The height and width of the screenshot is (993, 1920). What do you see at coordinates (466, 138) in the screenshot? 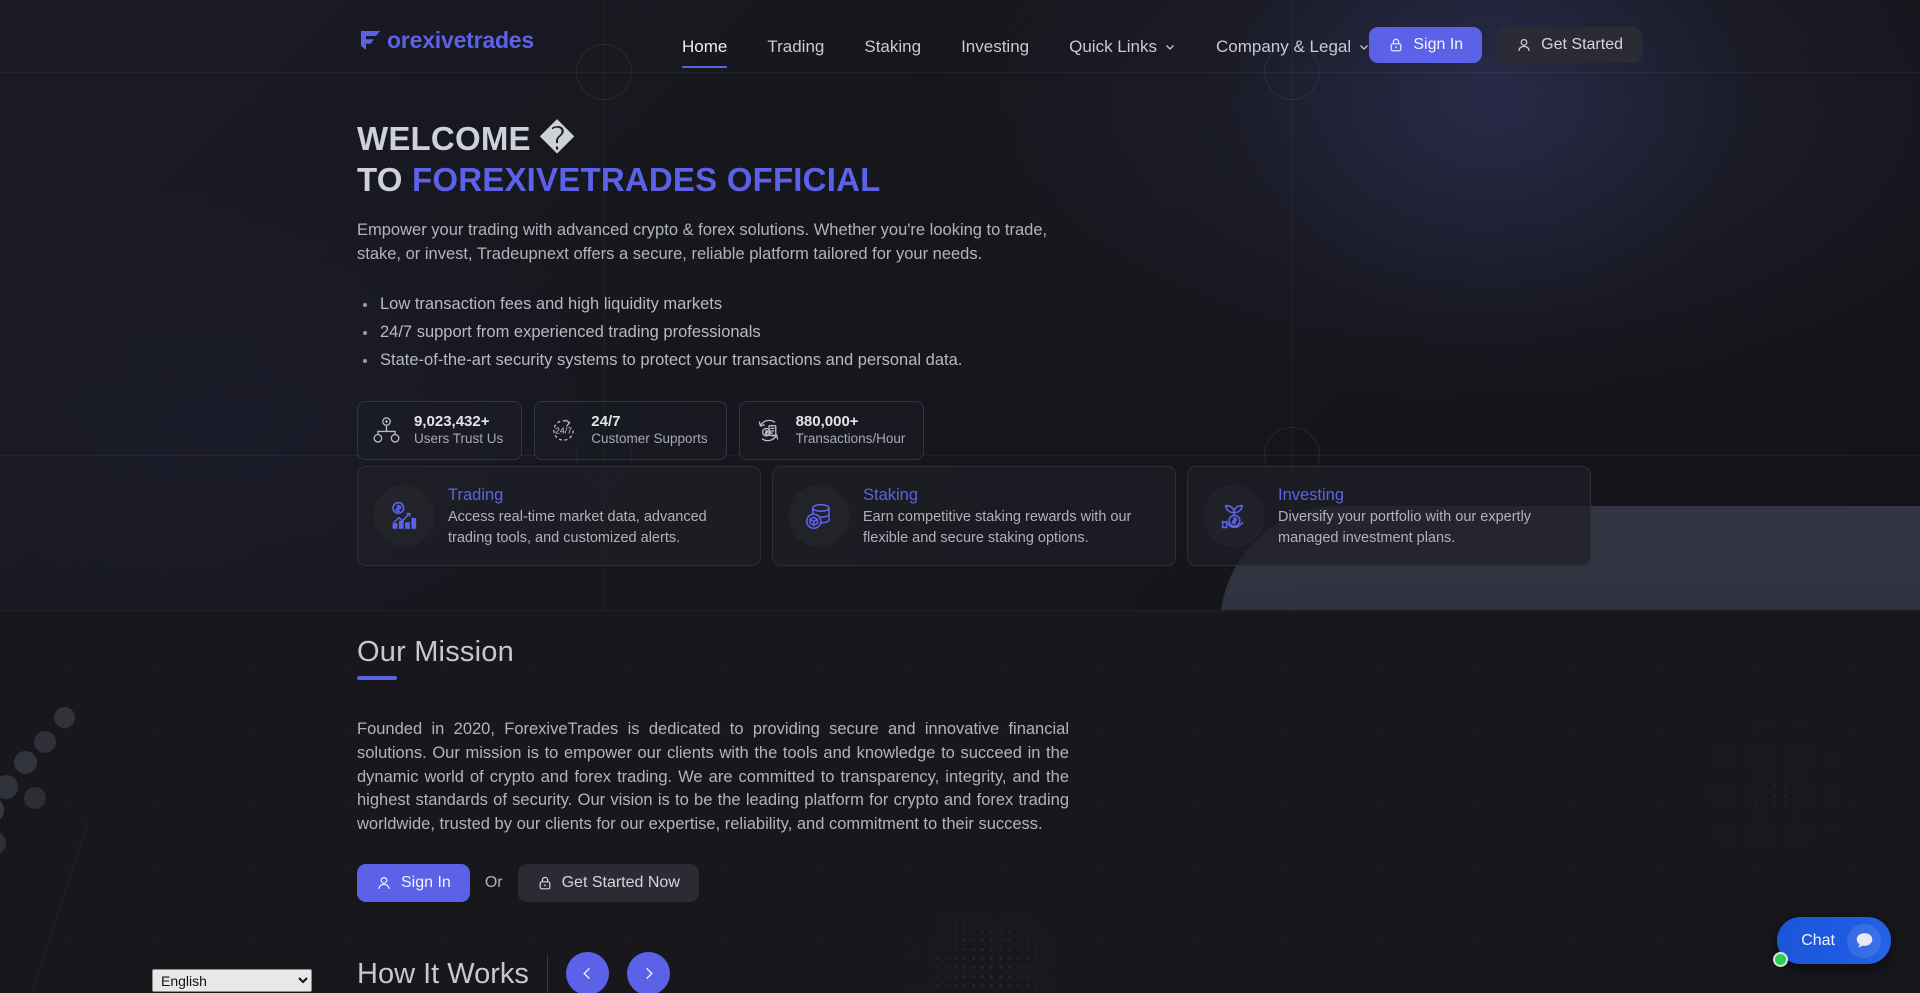
I see `hero-title-line1: WELCOME �` at bounding box center [466, 138].